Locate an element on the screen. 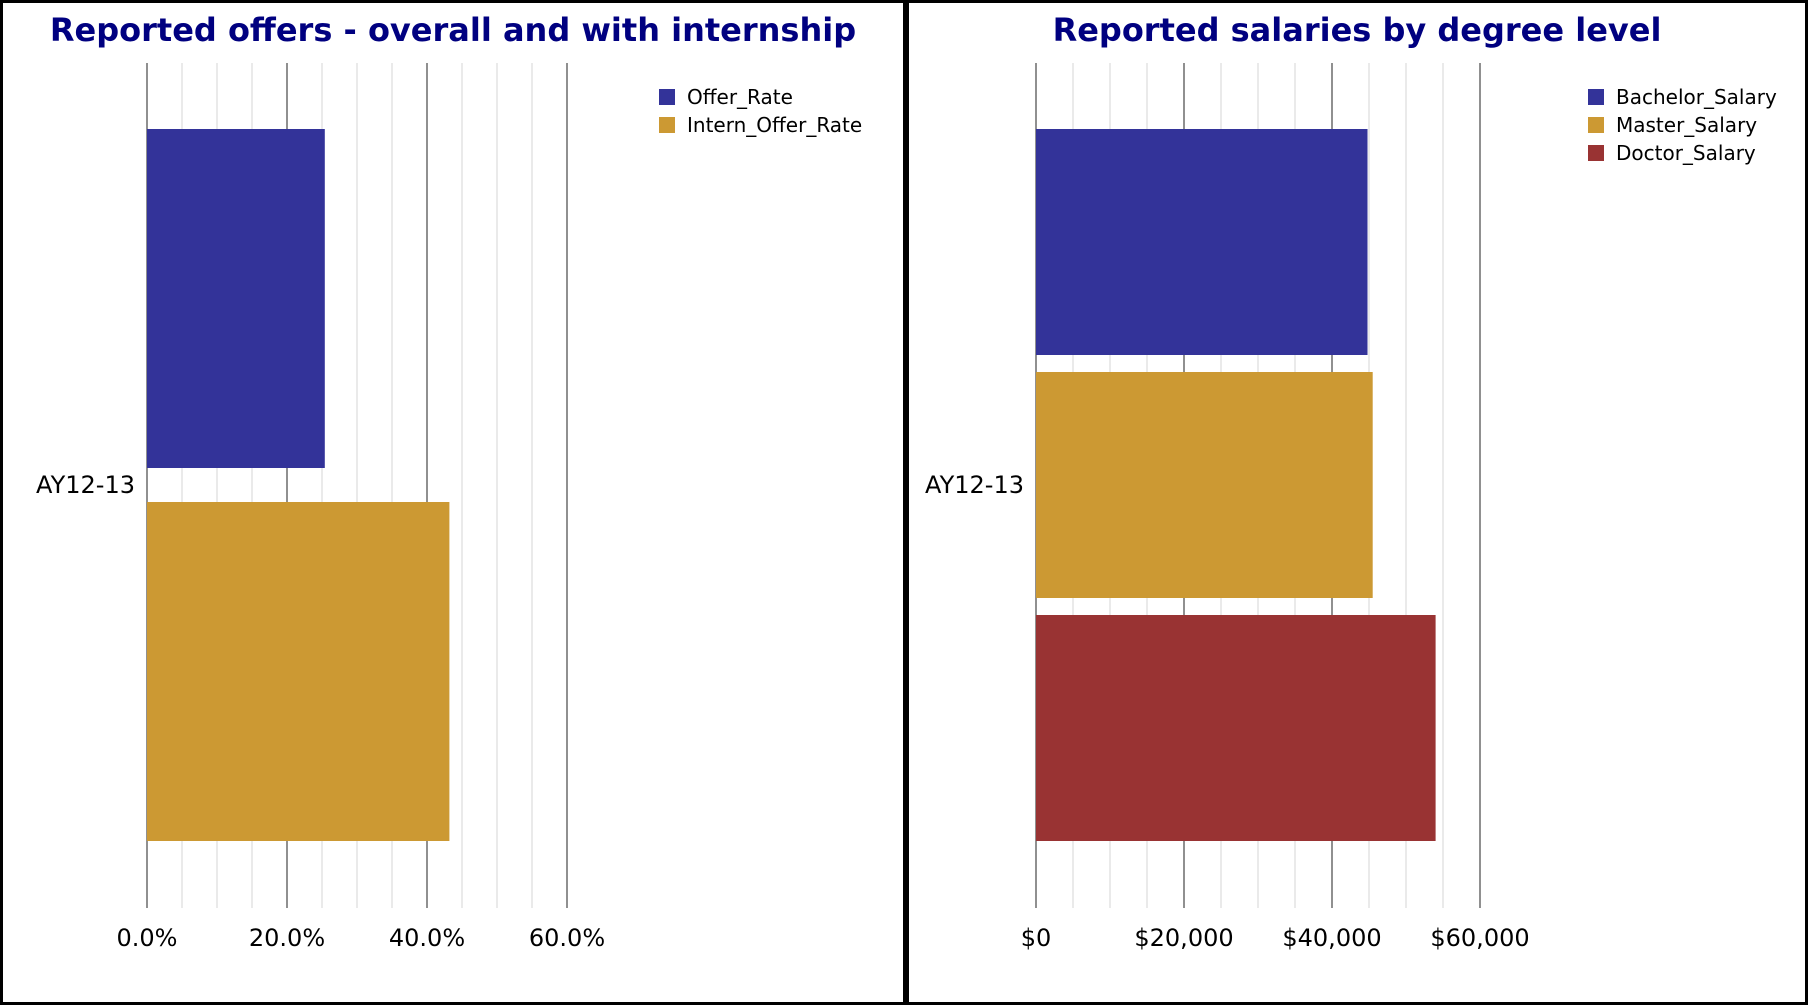 The height and width of the screenshot is (1005, 1808). legend-label: Offer_Rate is located at coordinates (740, 97).